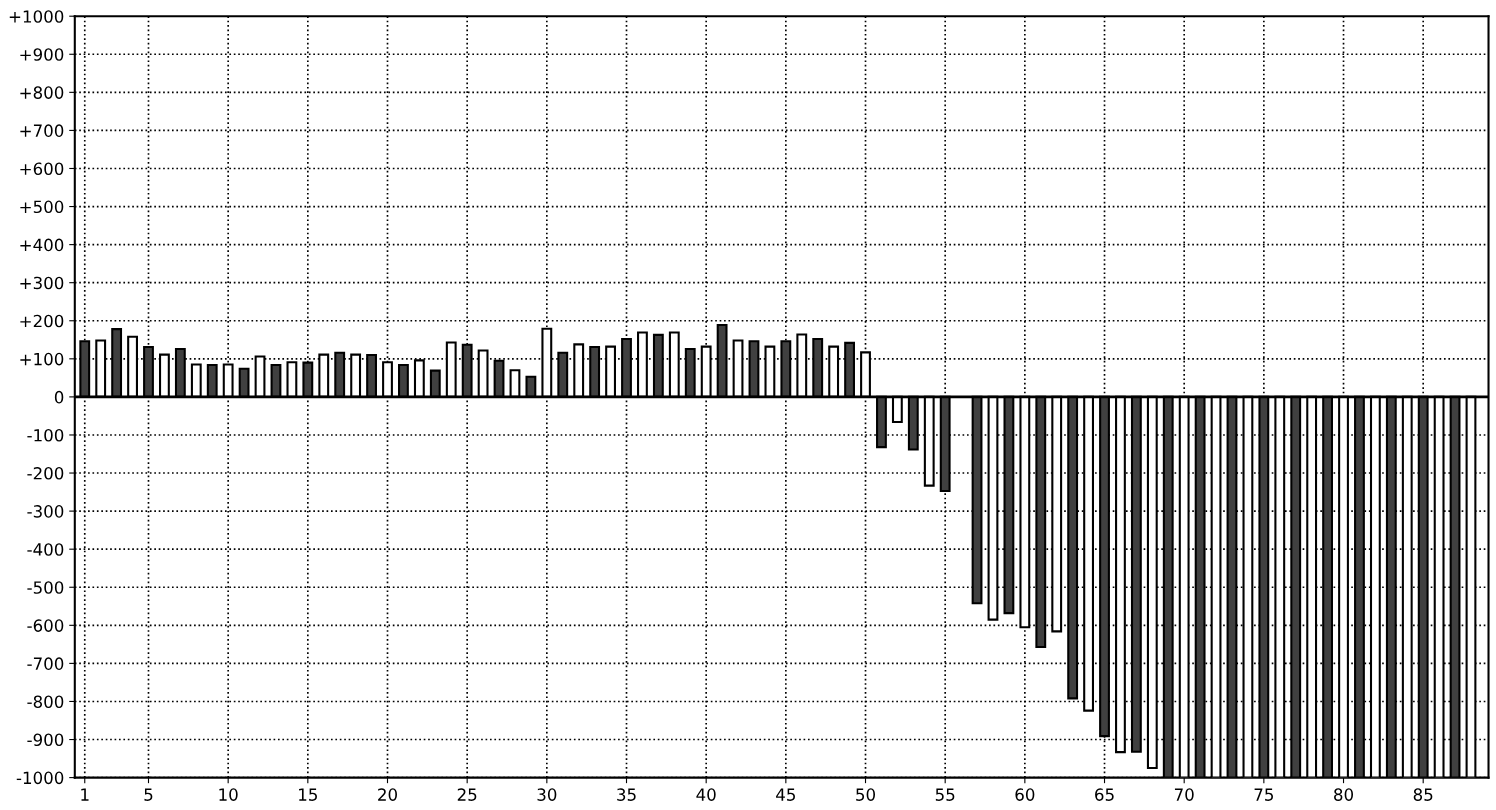 The image size is (1496, 810). Describe the element at coordinates (42, 283) in the screenshot. I see `y-tick-label: +300` at that location.